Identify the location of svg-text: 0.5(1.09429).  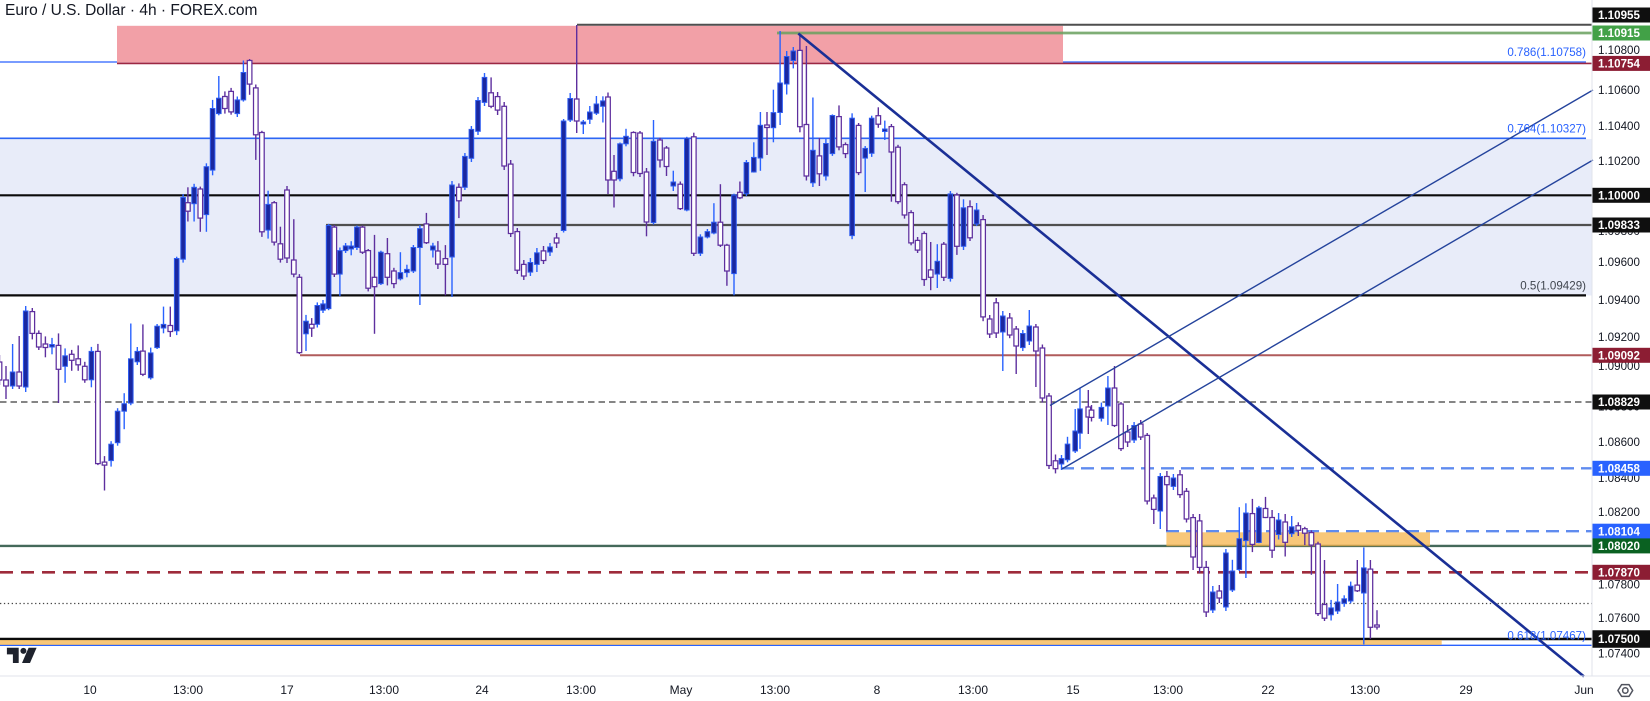
(1553, 285).